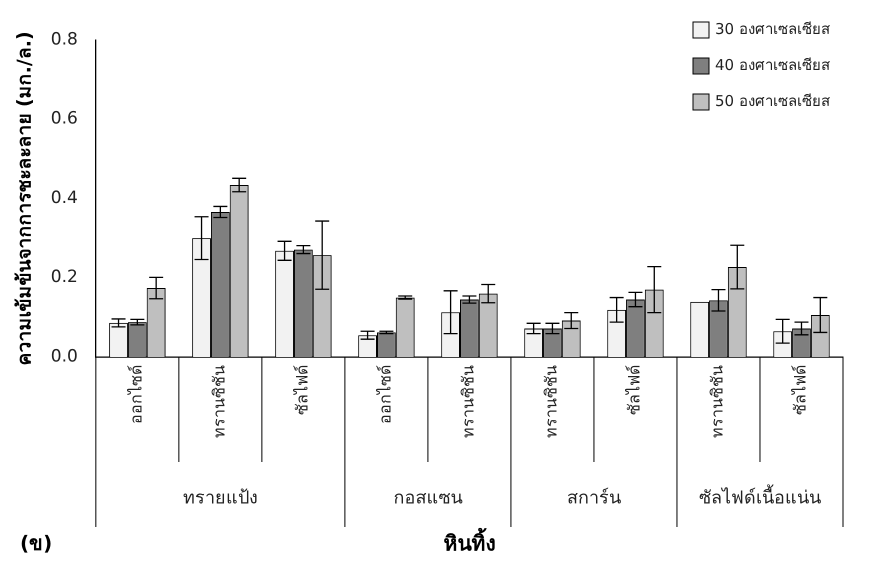 This screenshot has height=571, width=871. Describe the element at coordinates (64, 198) in the screenshot. I see `y-tick-label: 0.4` at that location.